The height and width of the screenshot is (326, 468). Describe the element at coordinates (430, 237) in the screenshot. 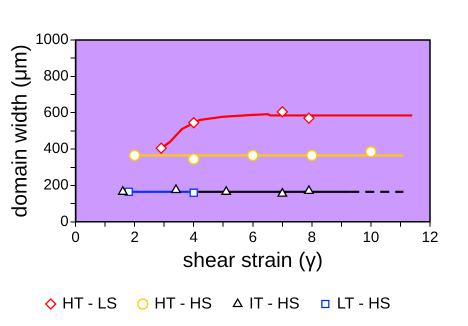

I see `x-tick-label: 12` at that location.